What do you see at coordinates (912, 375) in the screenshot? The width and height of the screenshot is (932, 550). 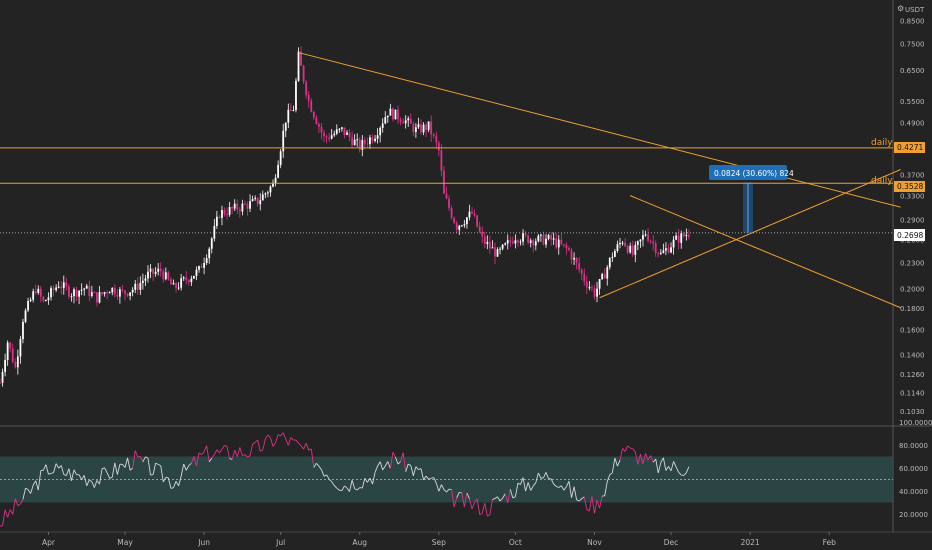 I see `price-tick-label: 0.1260` at bounding box center [912, 375].